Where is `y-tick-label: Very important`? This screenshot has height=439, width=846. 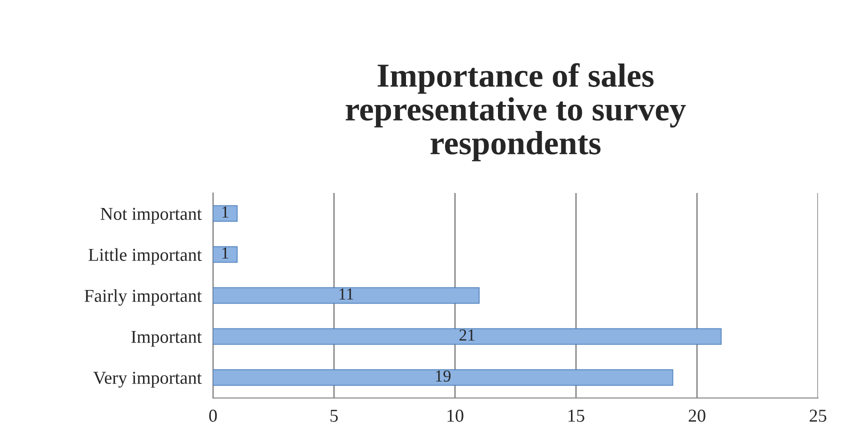
y-tick-label: Very important is located at coordinates (147, 380).